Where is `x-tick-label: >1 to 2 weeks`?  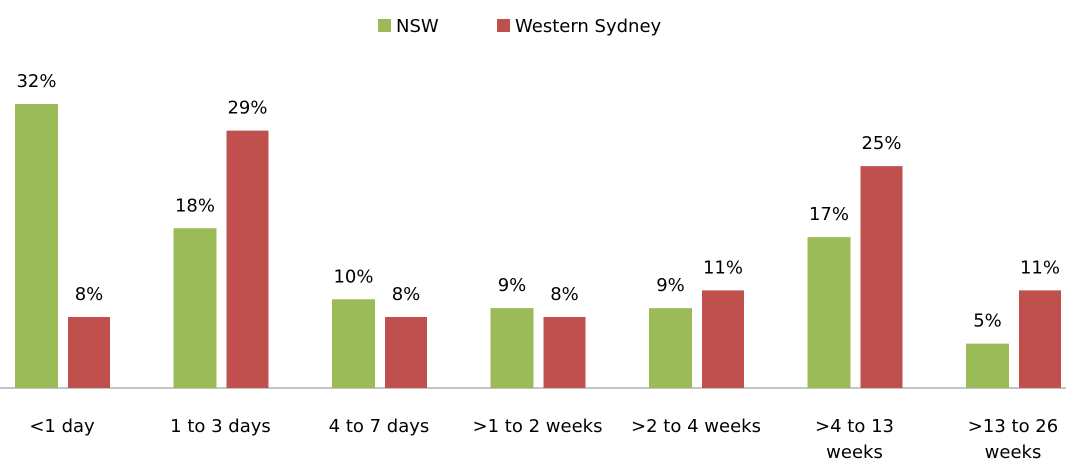
x-tick-label: >1 to 2 weeks is located at coordinates (537, 426).